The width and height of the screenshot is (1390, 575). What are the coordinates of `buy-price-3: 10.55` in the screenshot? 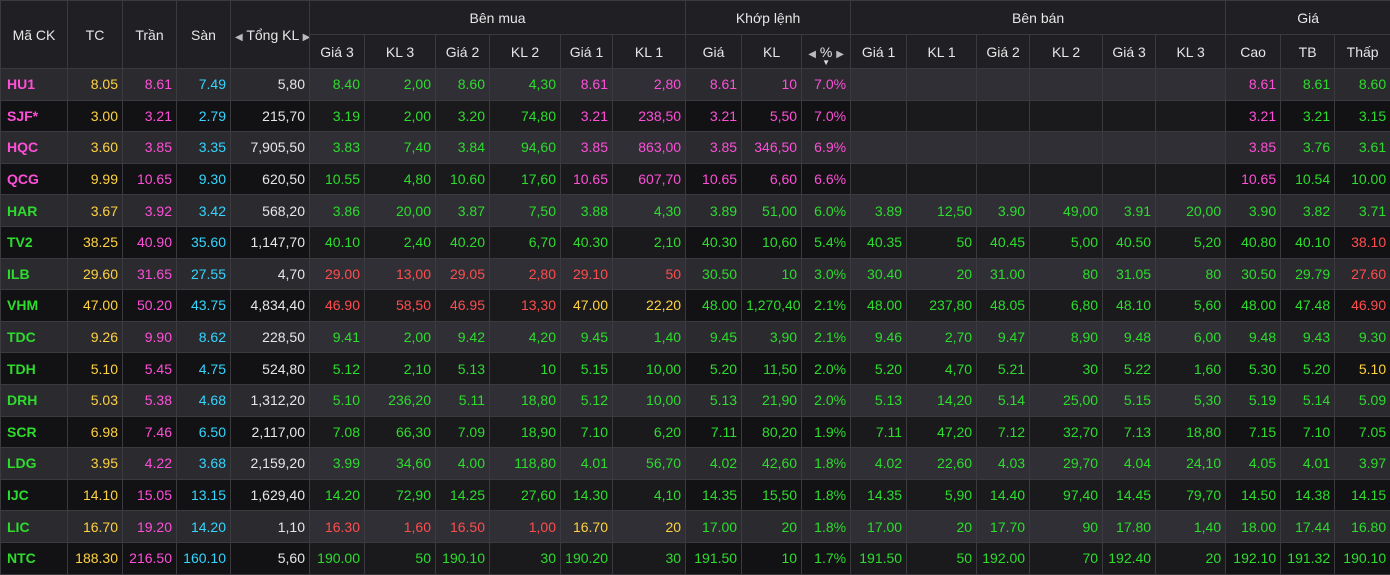 It's located at (337, 179).